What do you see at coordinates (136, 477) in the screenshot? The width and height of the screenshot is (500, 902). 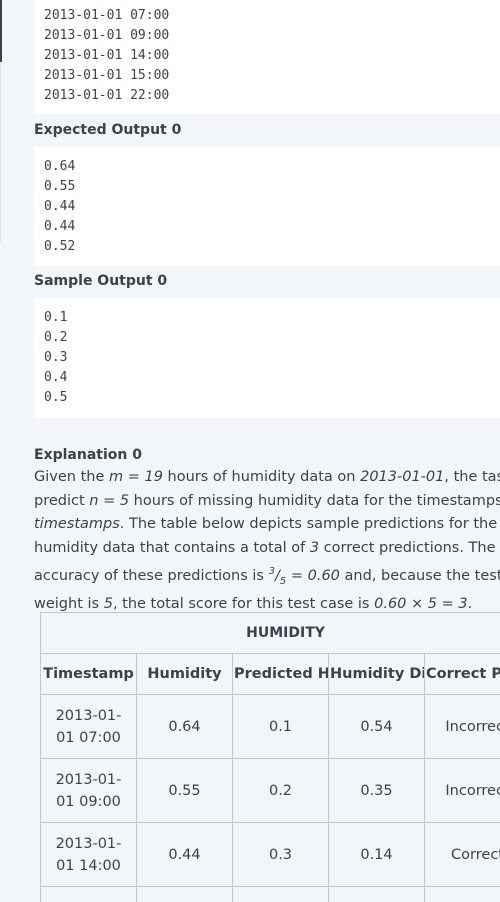 I see `m-expression: m = 19` at bounding box center [136, 477].